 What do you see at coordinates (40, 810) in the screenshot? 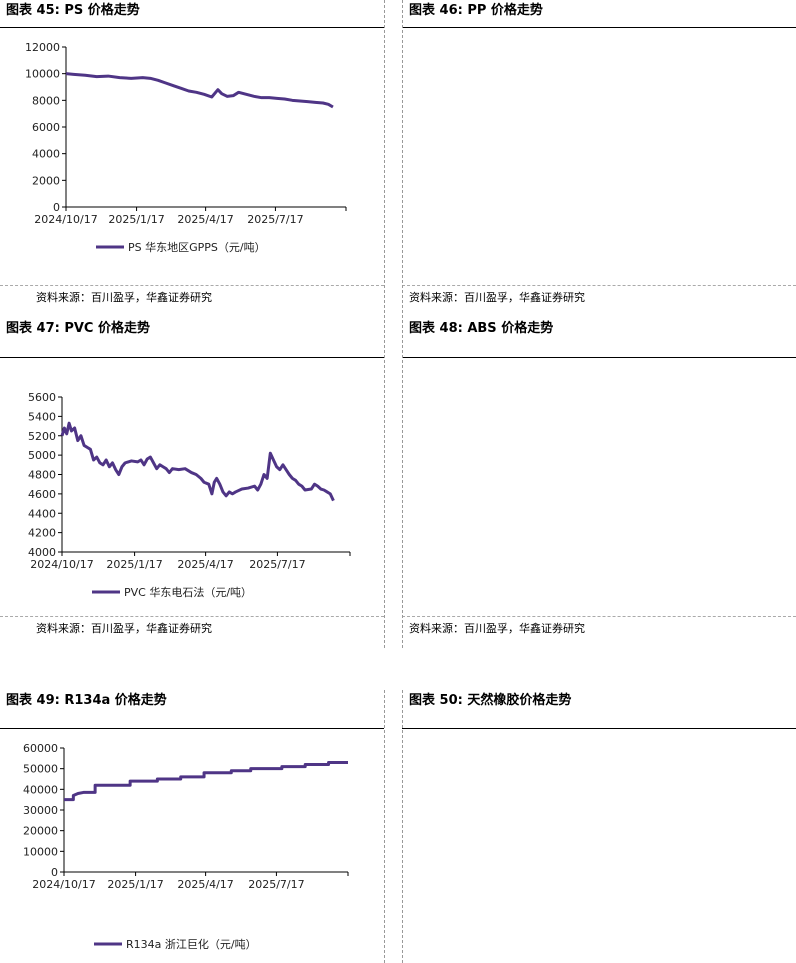
I see `y-tick-label: 30000` at bounding box center [40, 810].